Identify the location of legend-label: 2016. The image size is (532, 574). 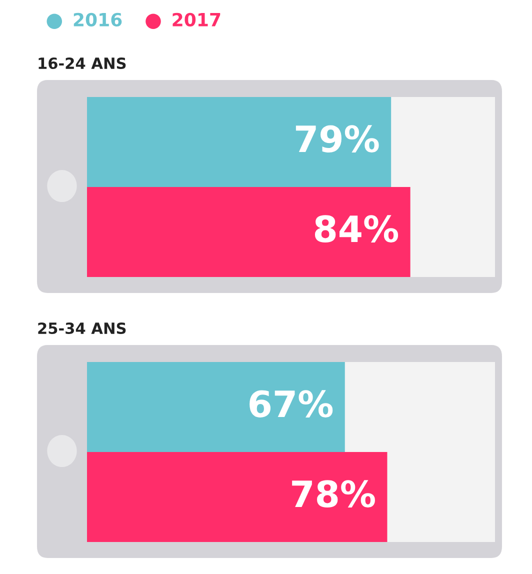
(98, 19).